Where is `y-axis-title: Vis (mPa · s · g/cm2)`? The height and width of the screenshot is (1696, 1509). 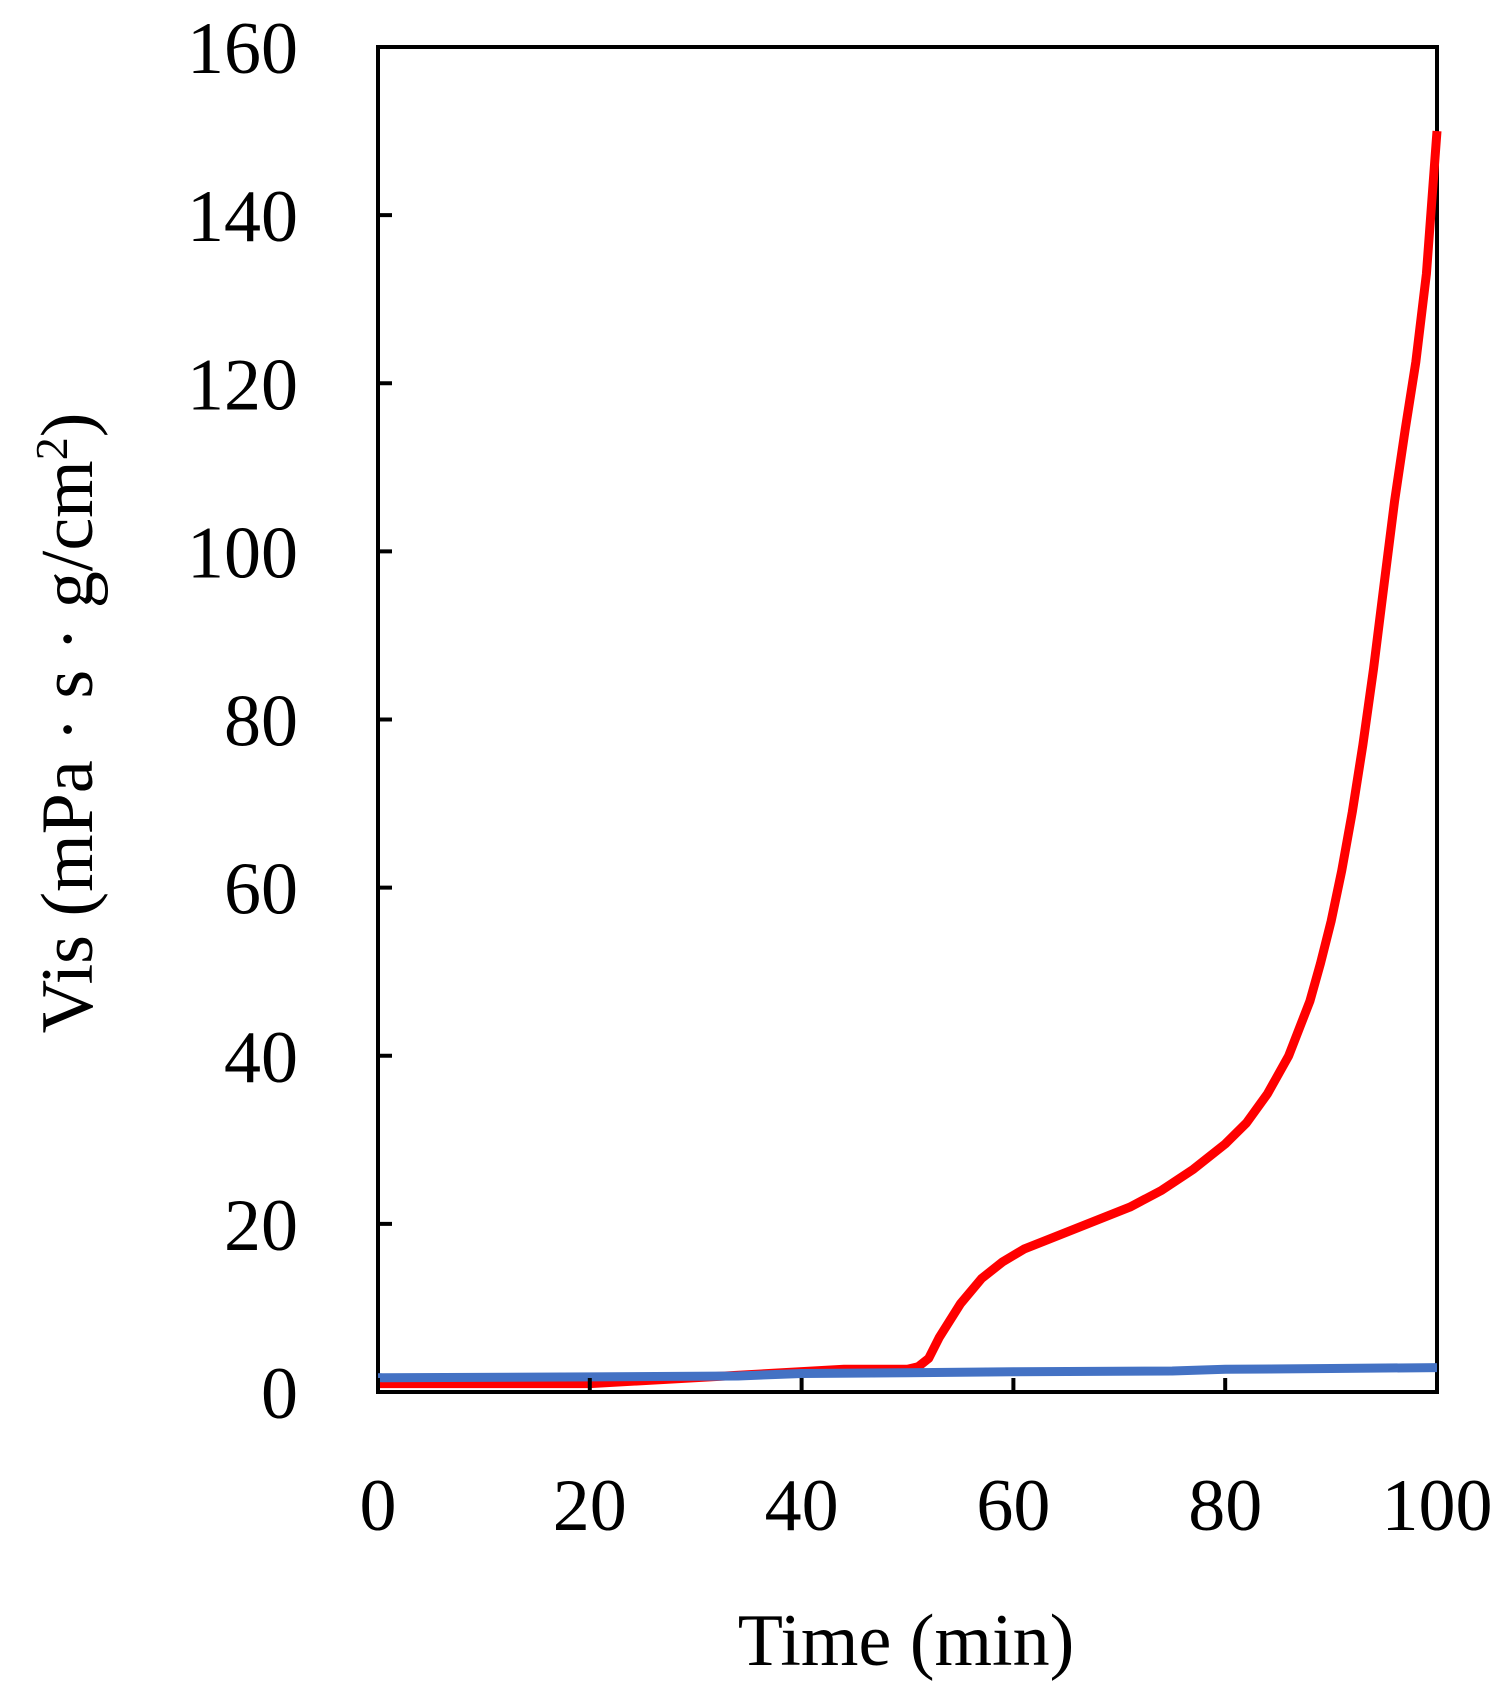 y-axis-title: Vis (mPa · s · g/cm2) is located at coordinates (68, 723).